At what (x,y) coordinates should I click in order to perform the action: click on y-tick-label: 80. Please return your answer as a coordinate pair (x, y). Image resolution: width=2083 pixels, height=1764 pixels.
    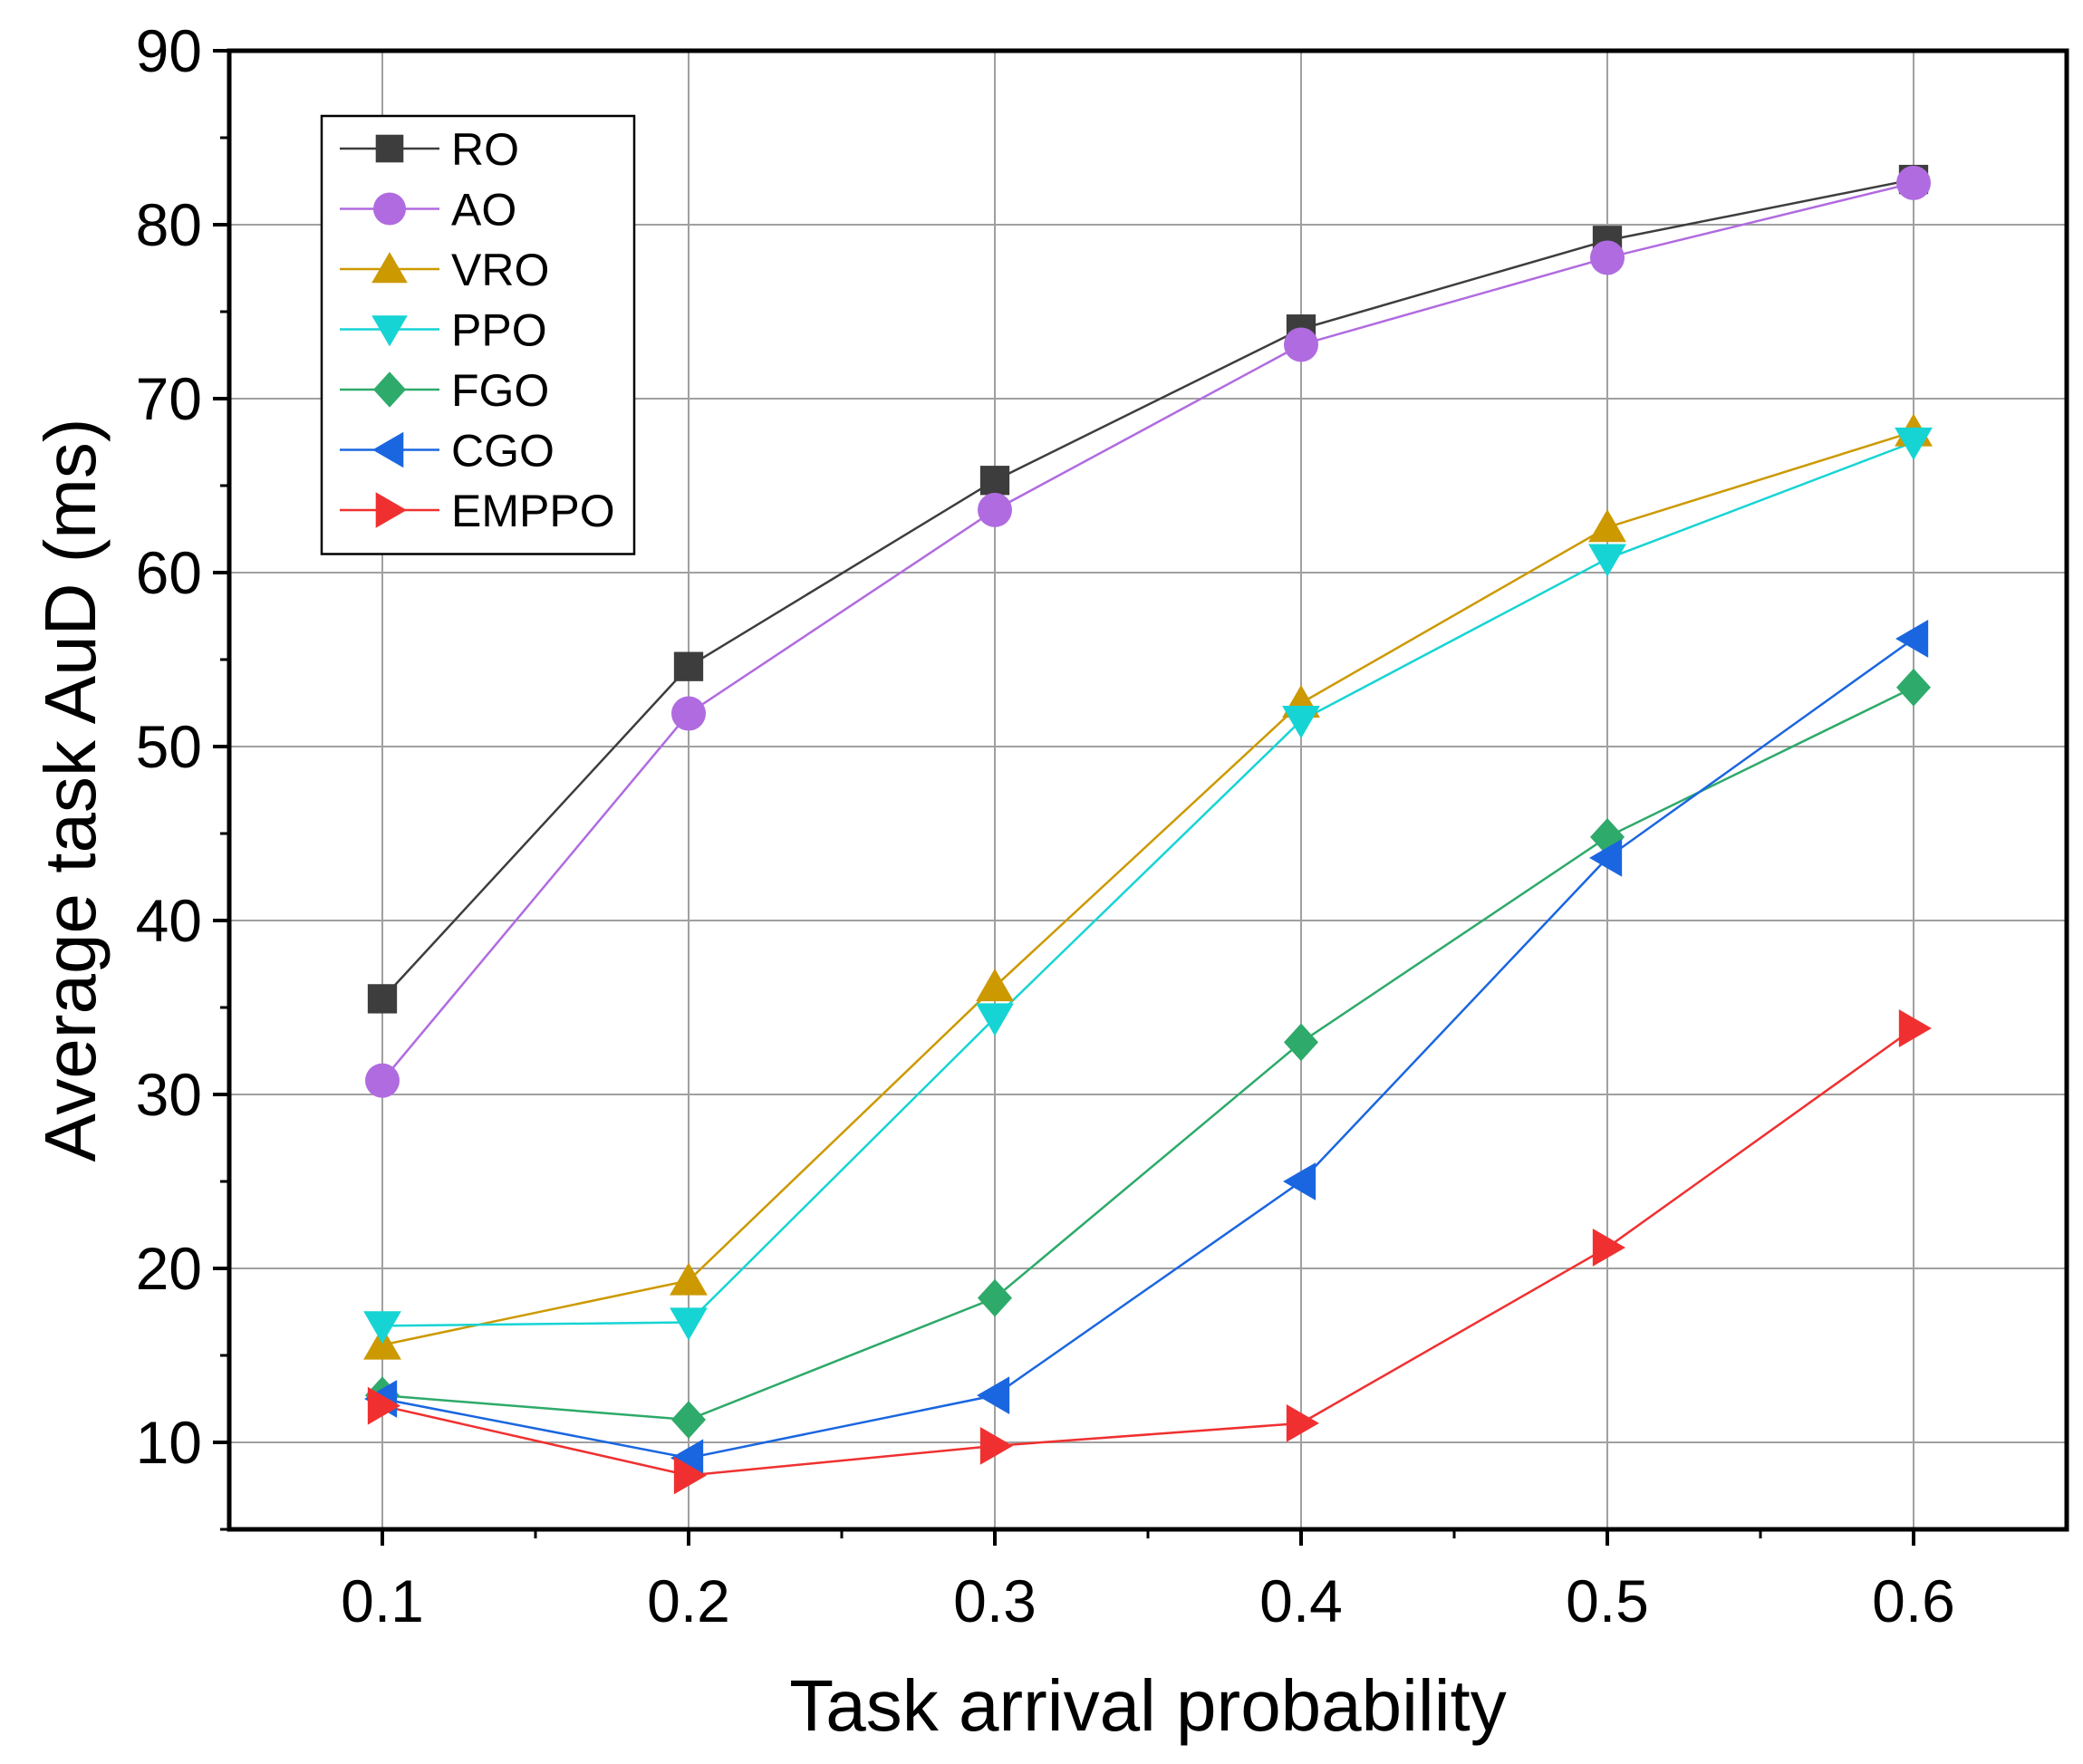
    Looking at the image, I should click on (169, 224).